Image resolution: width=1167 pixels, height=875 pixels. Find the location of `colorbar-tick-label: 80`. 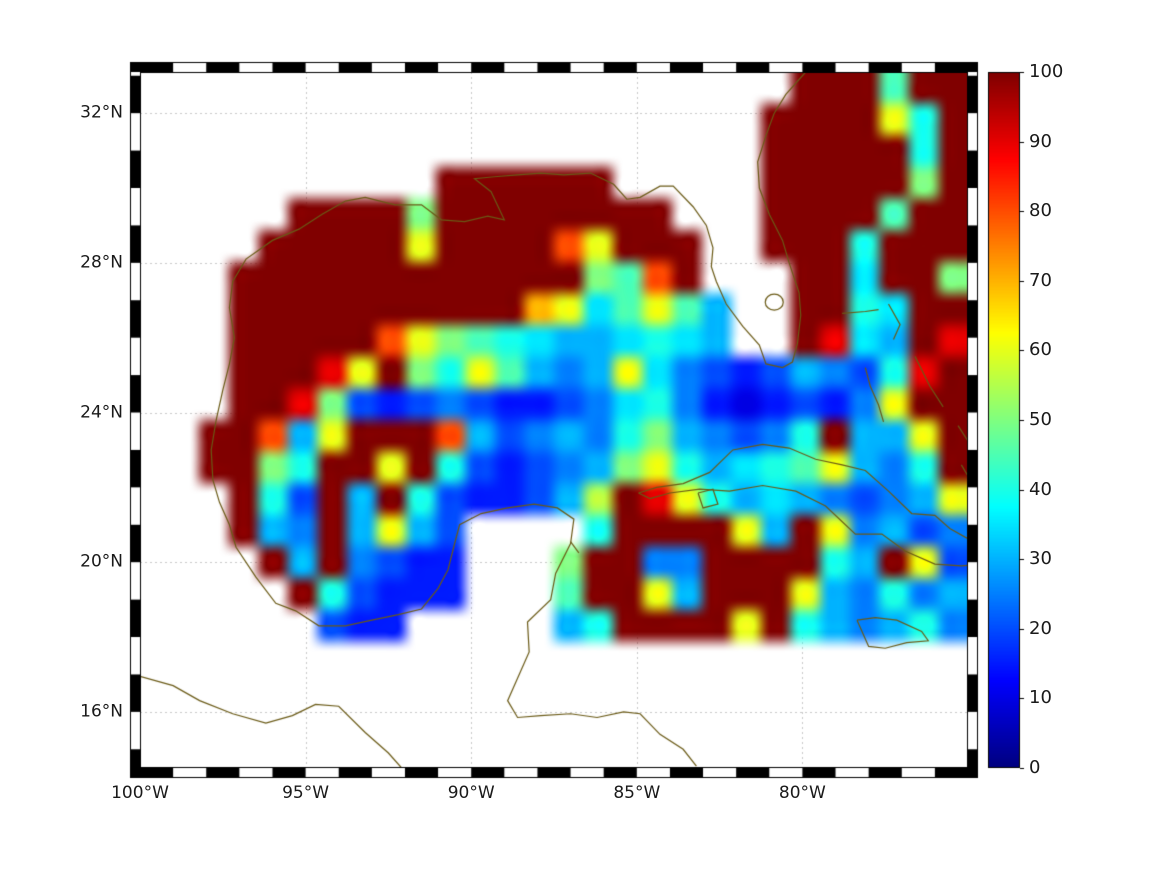

colorbar-tick-label: 80 is located at coordinates (1040, 211).